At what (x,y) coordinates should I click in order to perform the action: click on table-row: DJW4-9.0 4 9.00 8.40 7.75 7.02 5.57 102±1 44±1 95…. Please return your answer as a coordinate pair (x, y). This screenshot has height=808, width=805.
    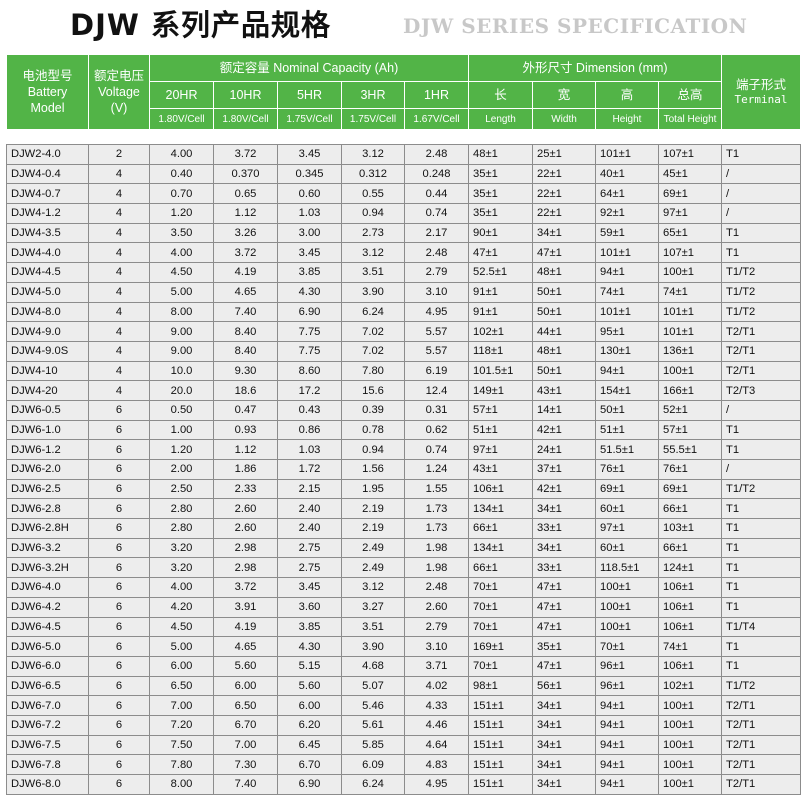
    Looking at the image, I should click on (404, 331).